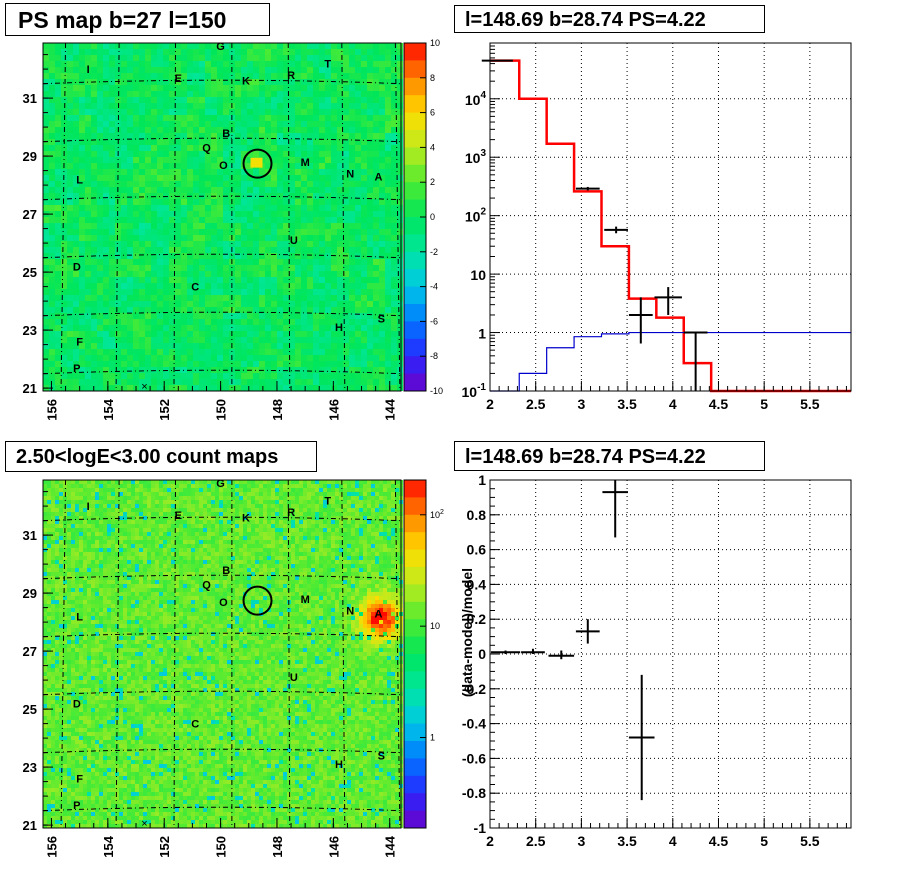 The height and width of the screenshot is (880, 898). Describe the element at coordinates (415, 69) in the screenshot. I see `ps-map-colorbar-cell` at that location.